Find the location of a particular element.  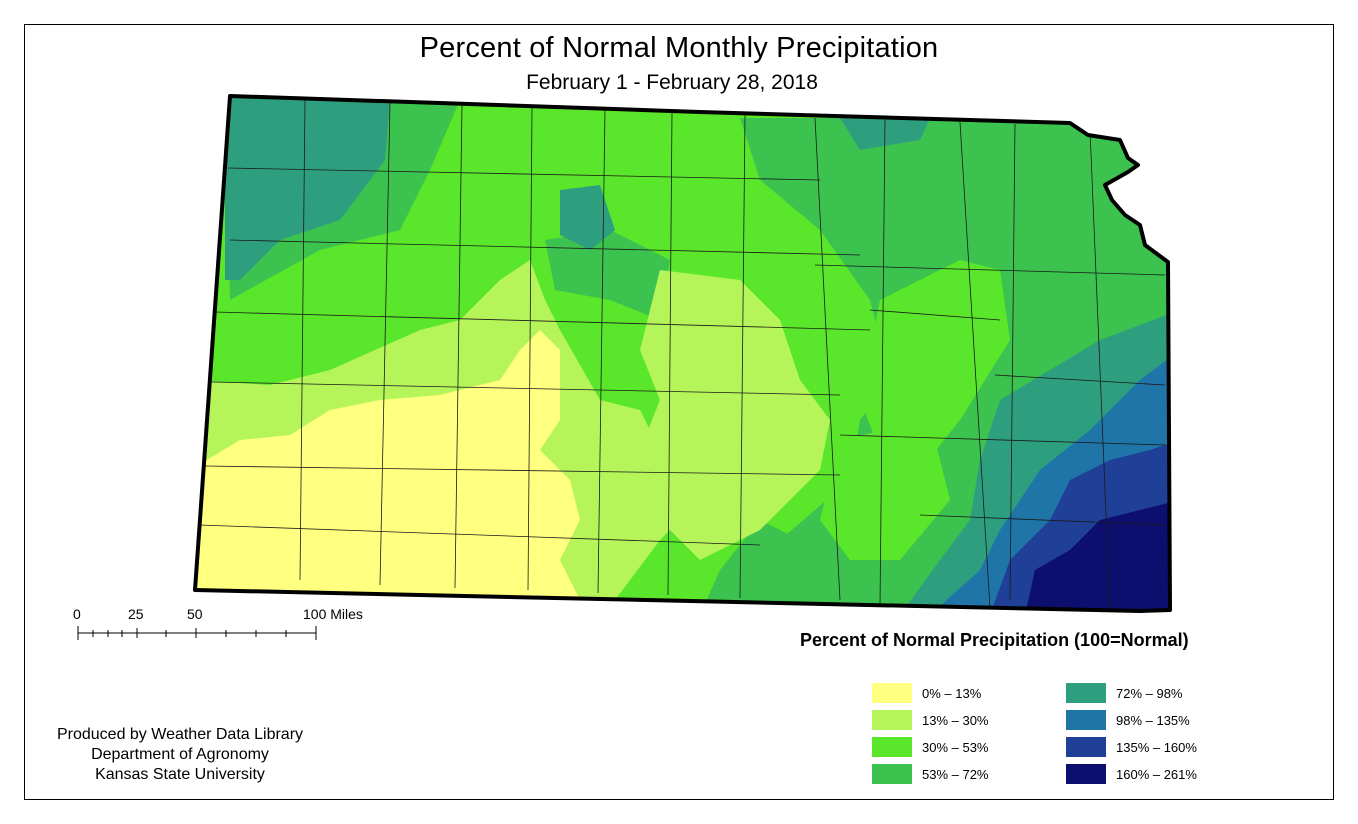

scale-tick-25: 25 is located at coordinates (136, 614).